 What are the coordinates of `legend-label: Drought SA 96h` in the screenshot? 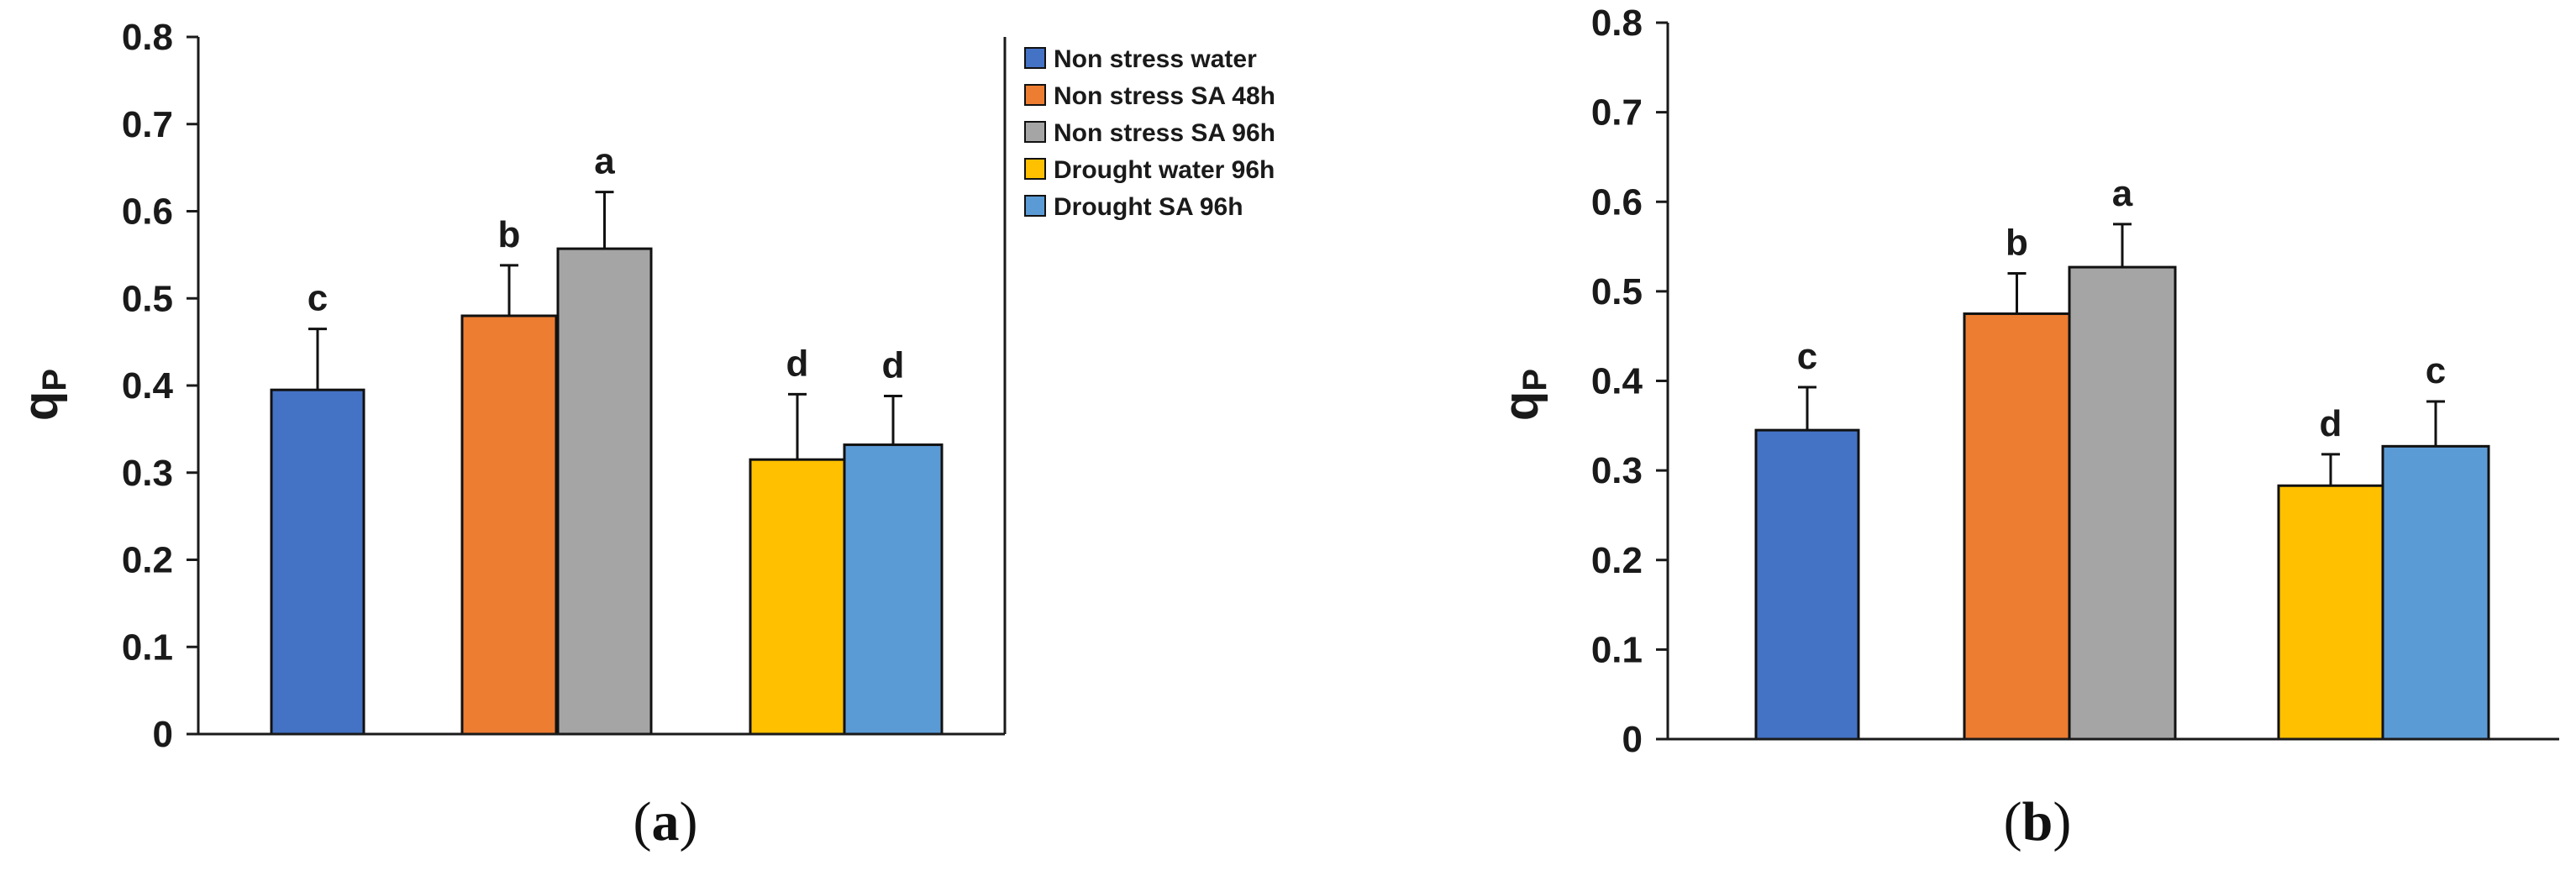 It's located at (1148, 207).